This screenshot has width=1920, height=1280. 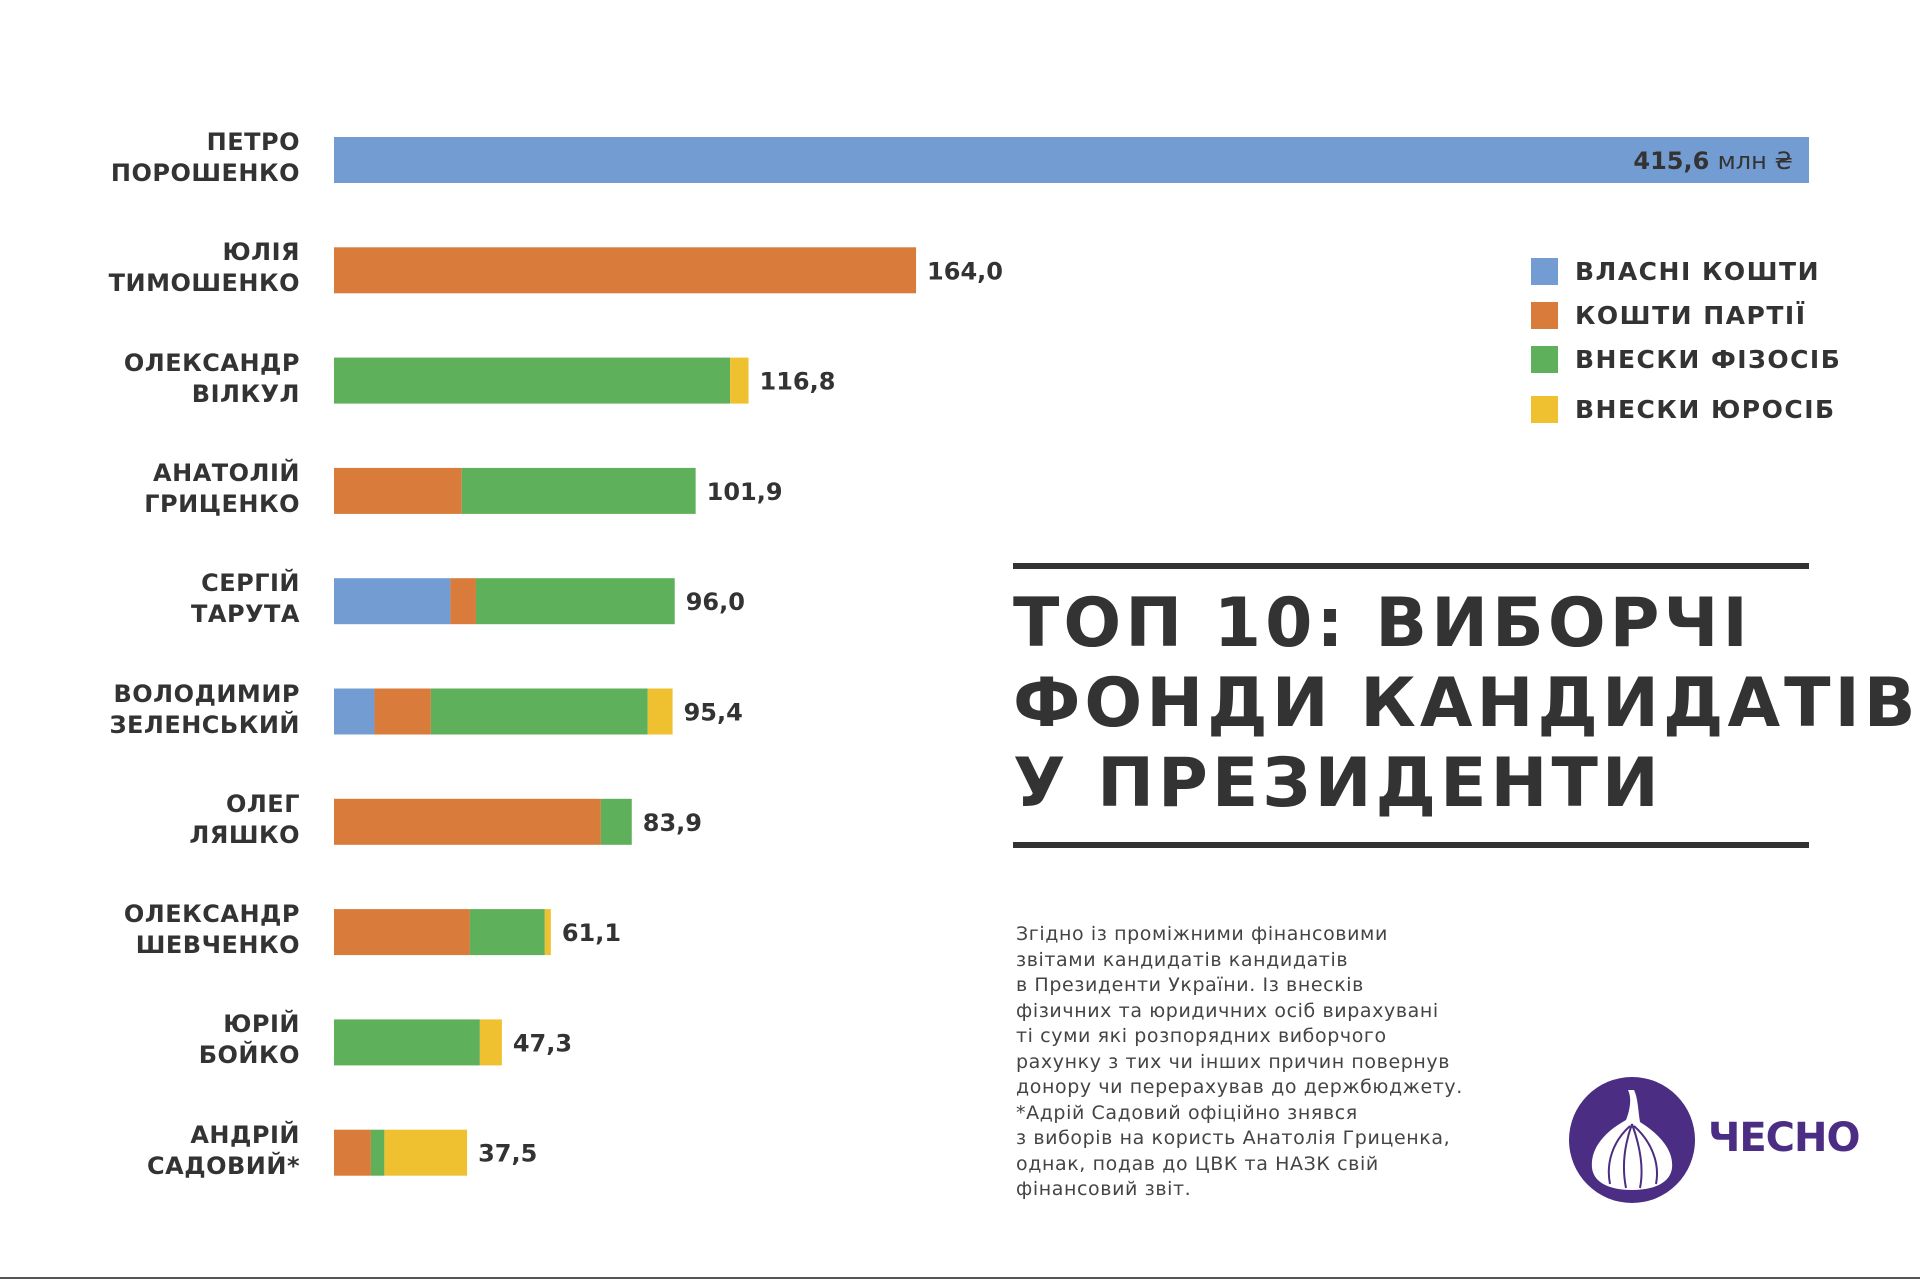 I want to click on candidate-label-line: АНДРІЙ, so click(x=245, y=1134).